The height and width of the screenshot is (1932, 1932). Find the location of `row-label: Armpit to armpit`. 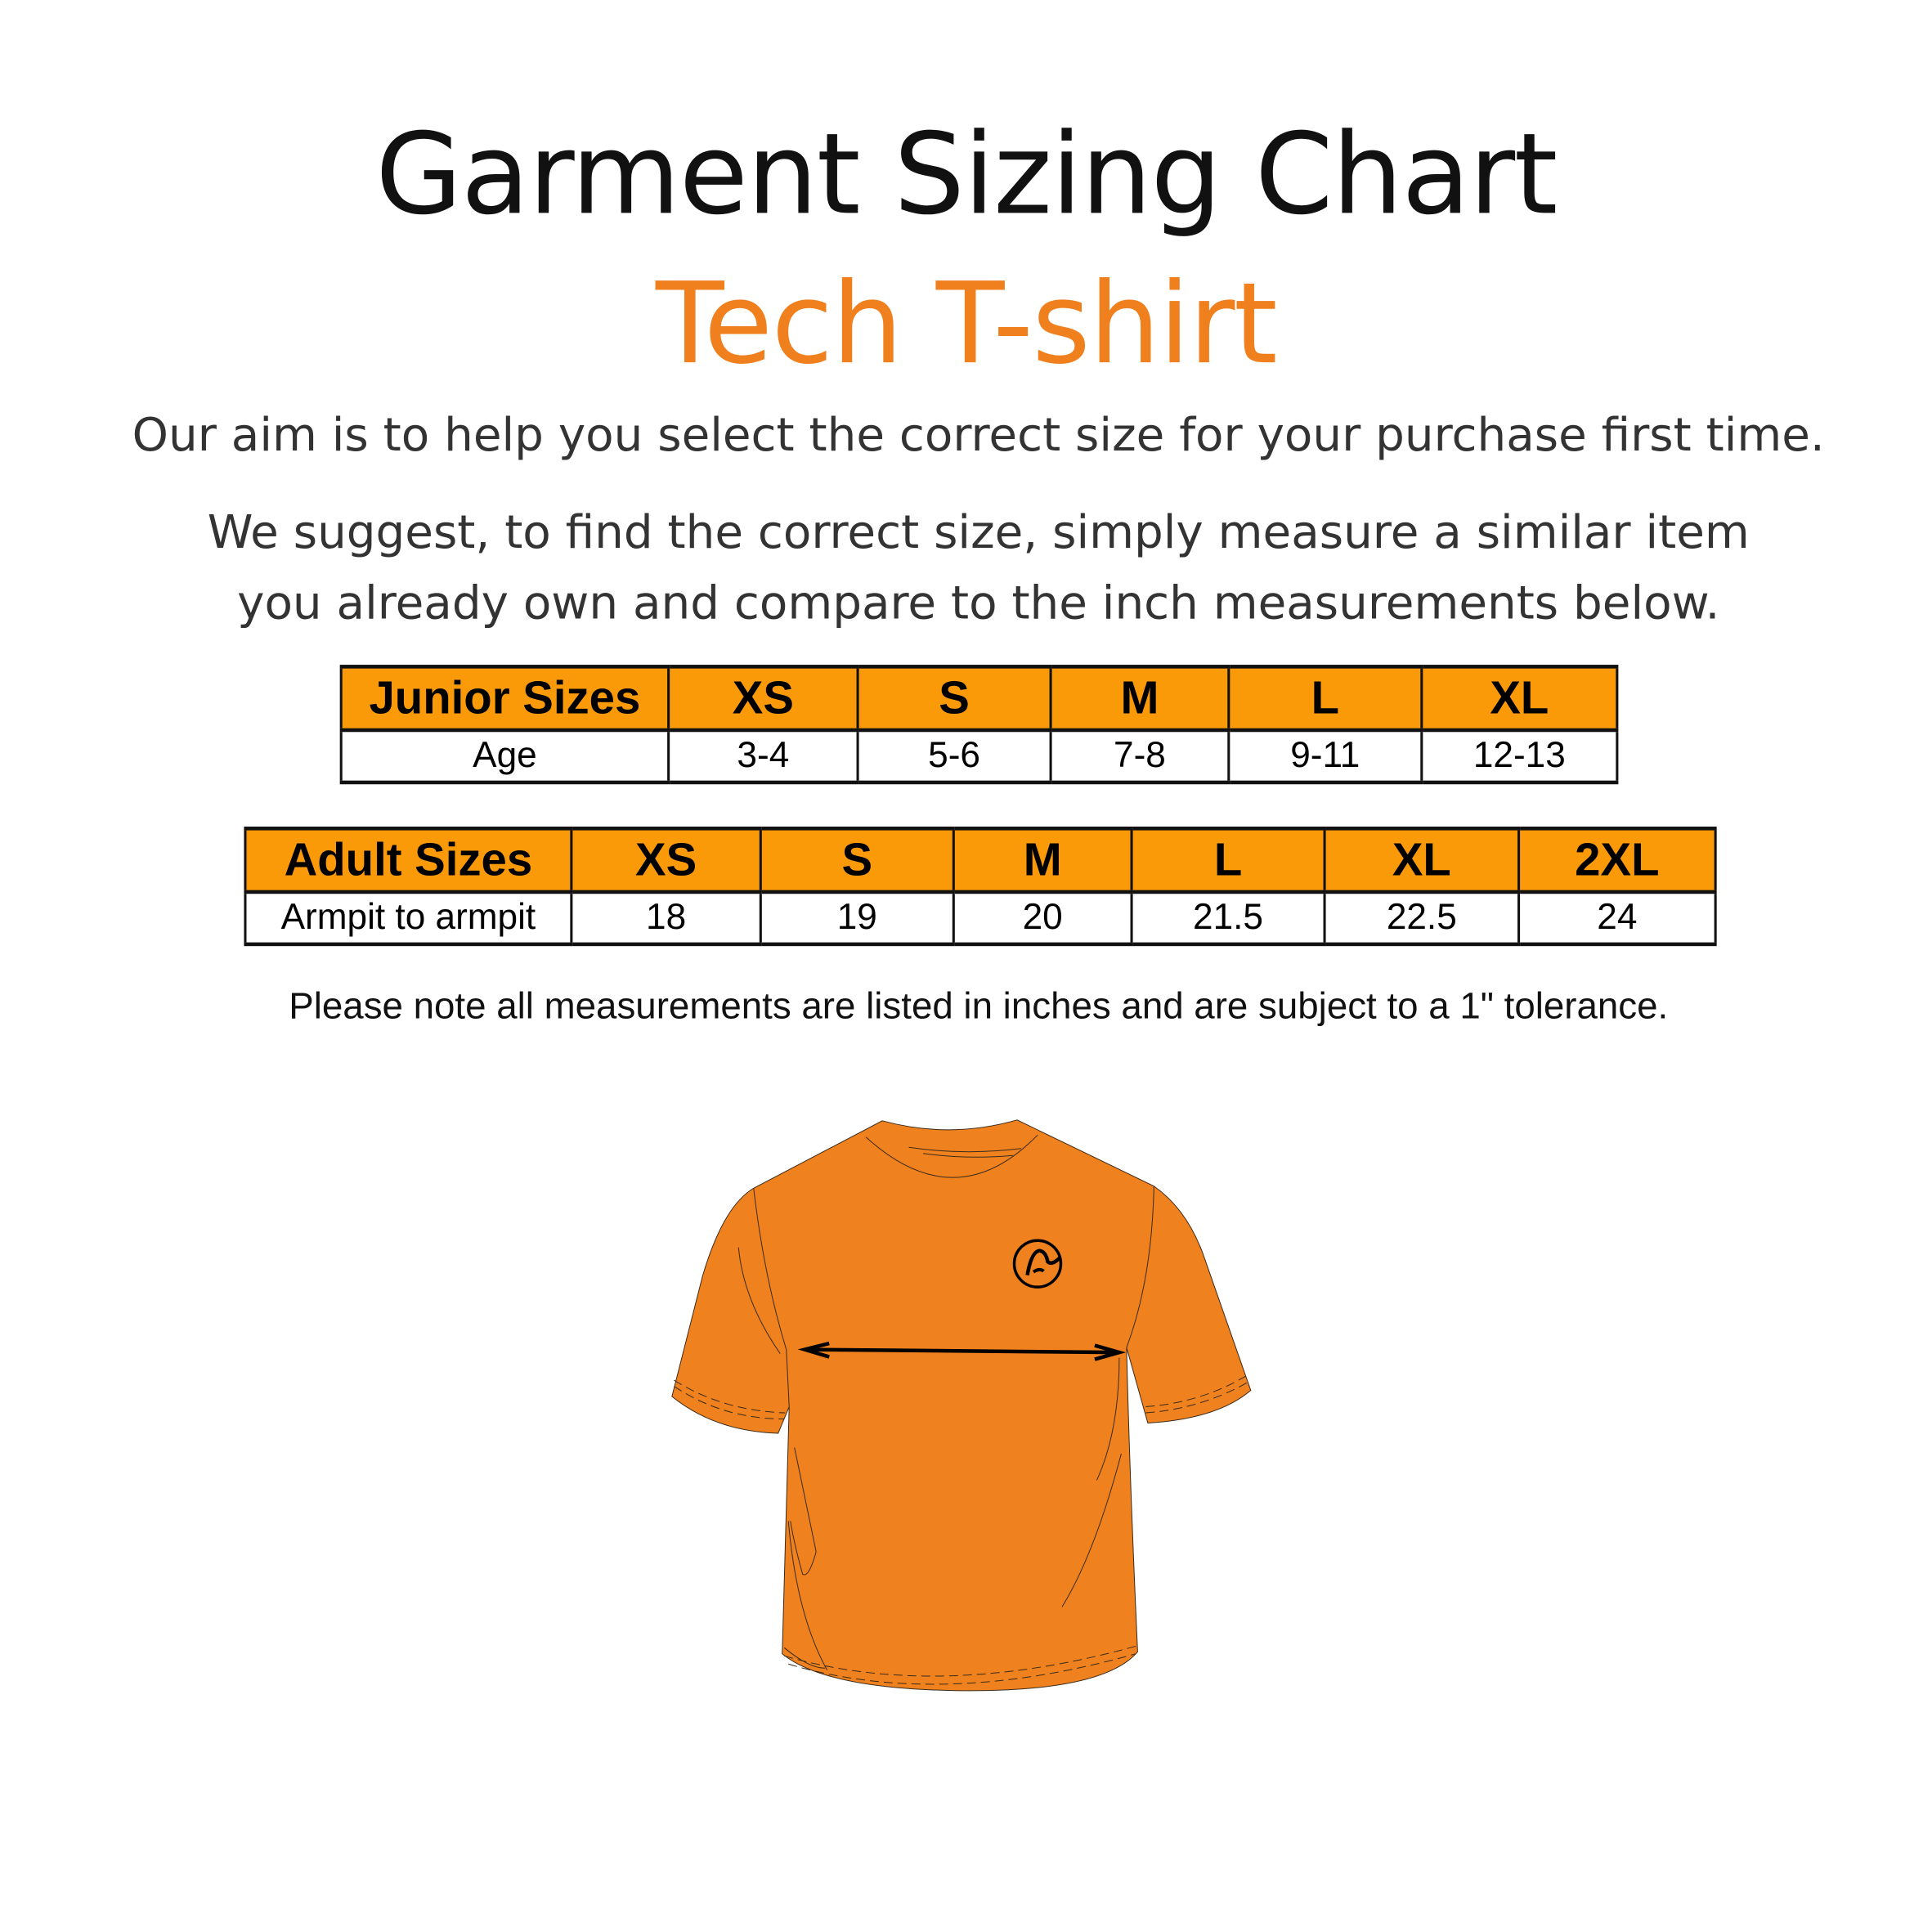

row-label: Armpit to armpit is located at coordinates (408, 919).